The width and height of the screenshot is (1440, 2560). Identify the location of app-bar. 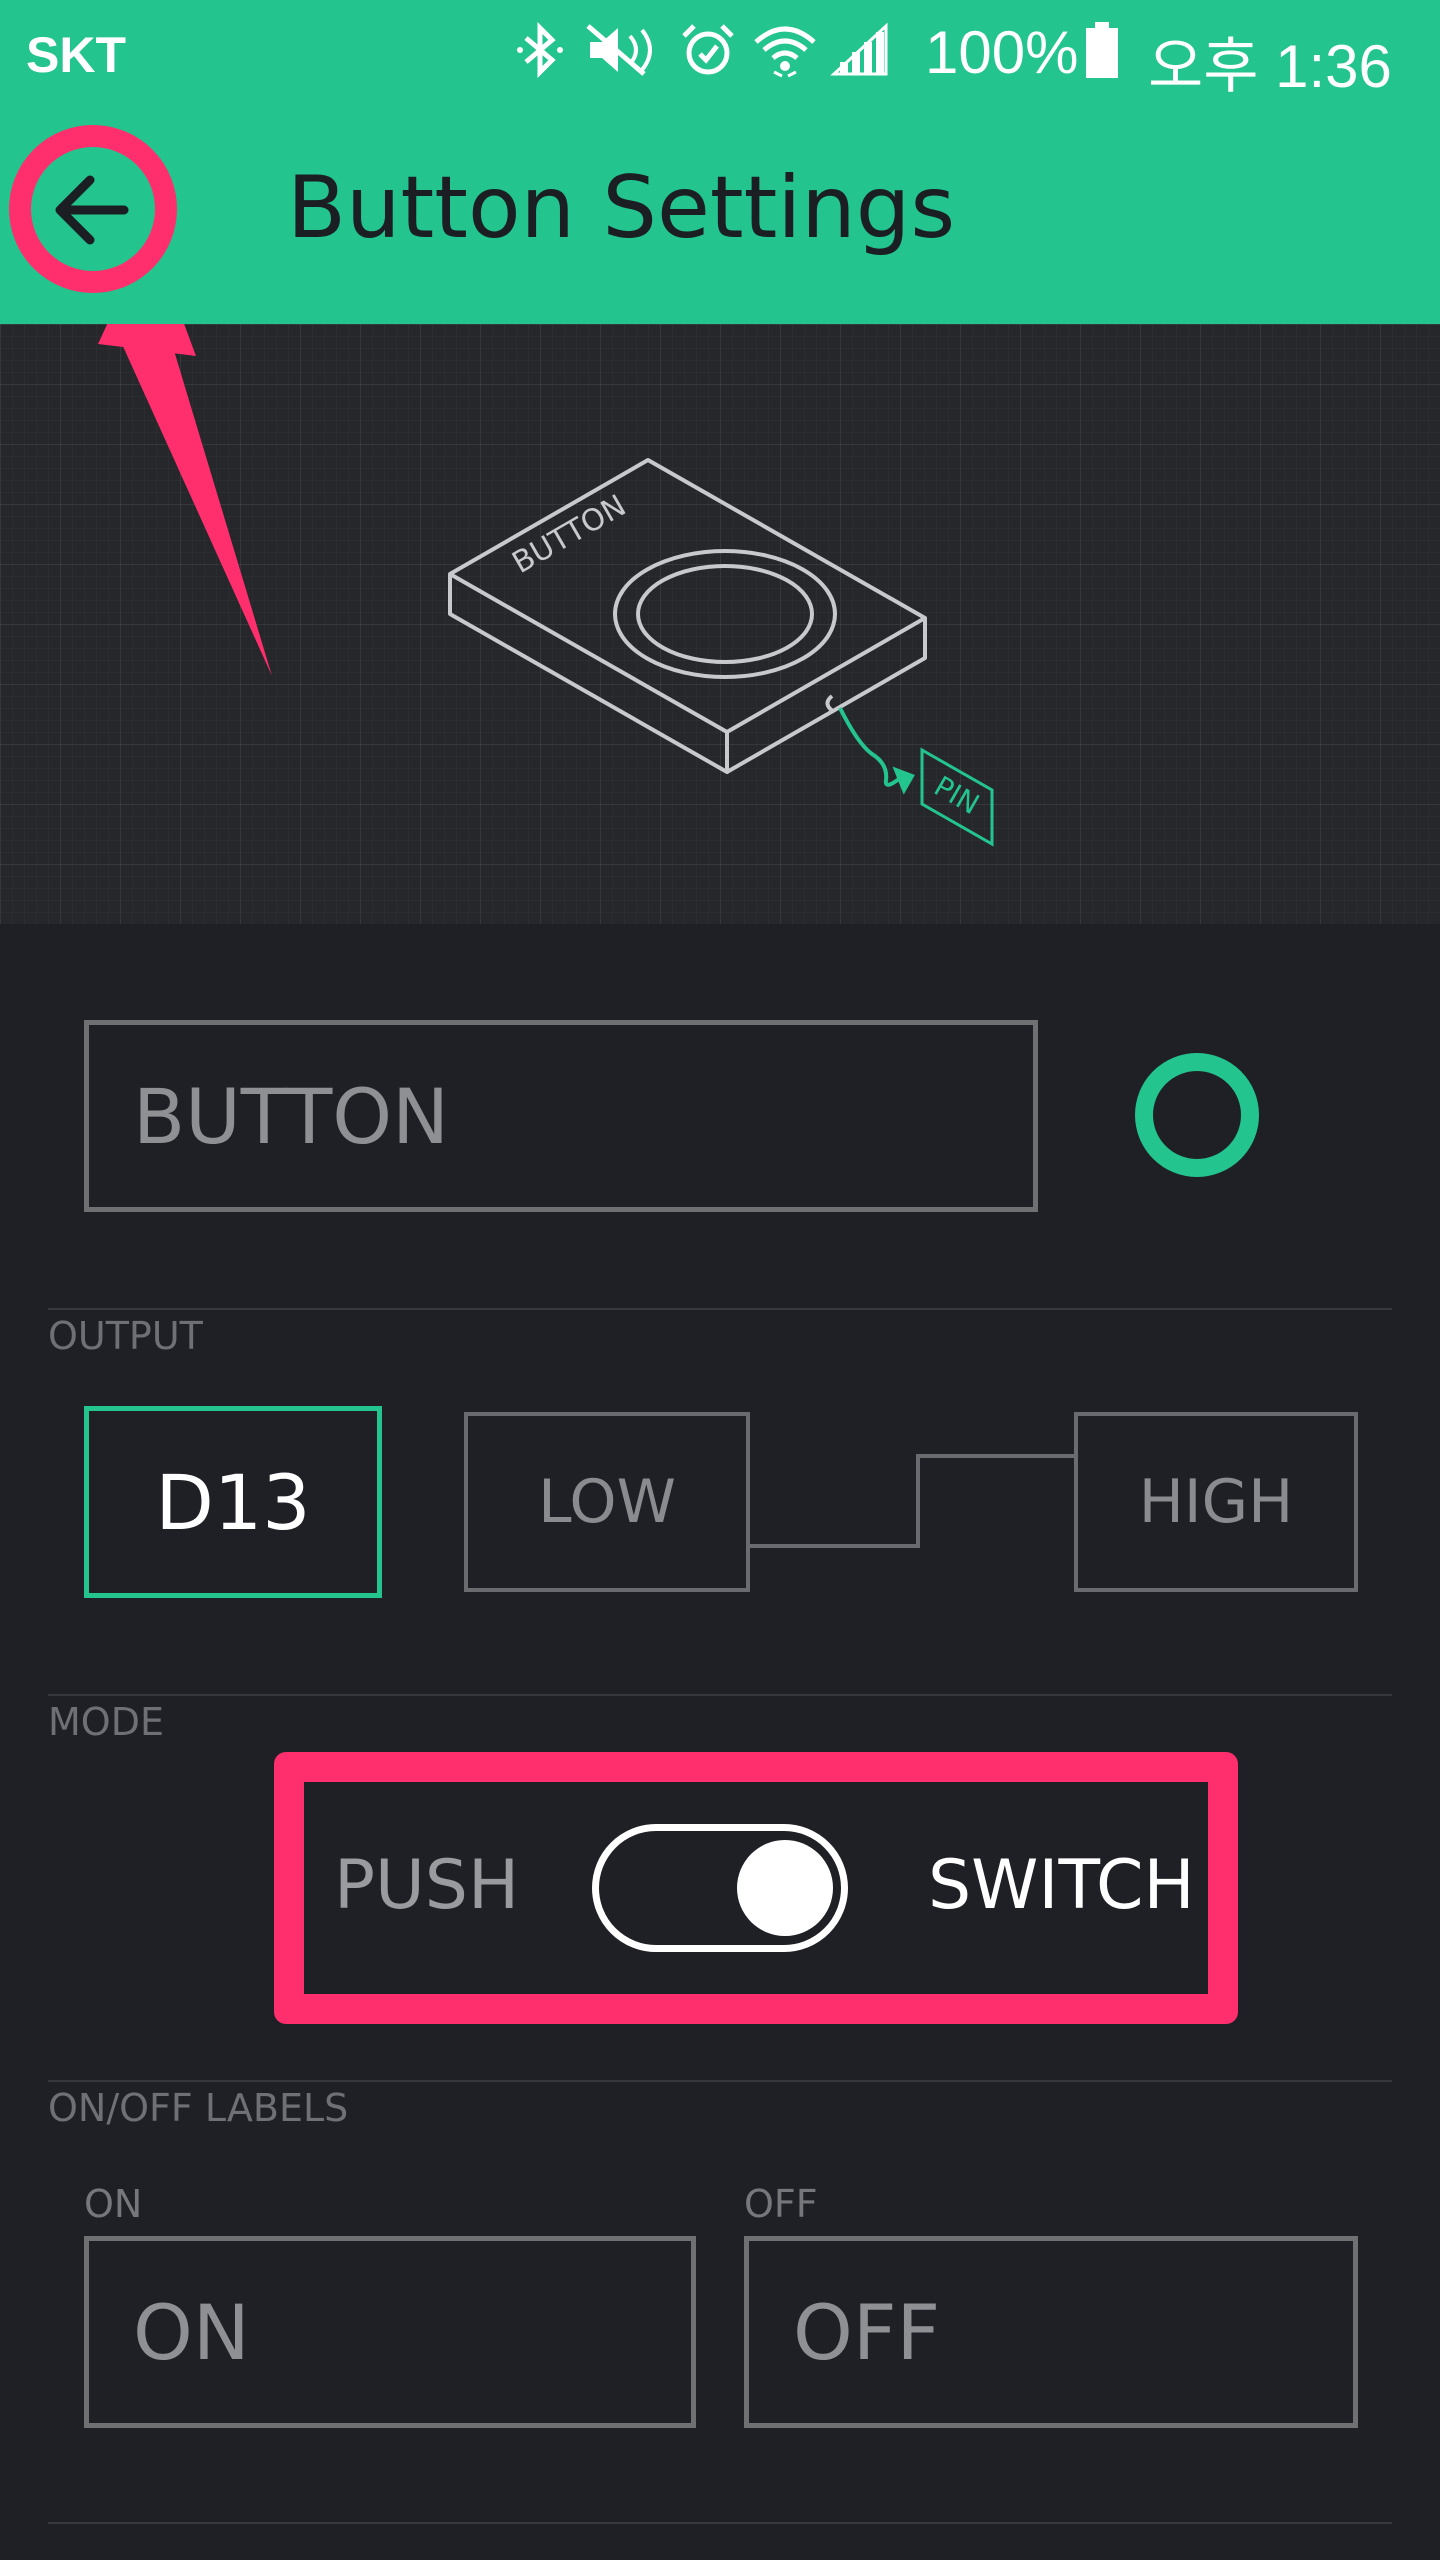
(720, 212).